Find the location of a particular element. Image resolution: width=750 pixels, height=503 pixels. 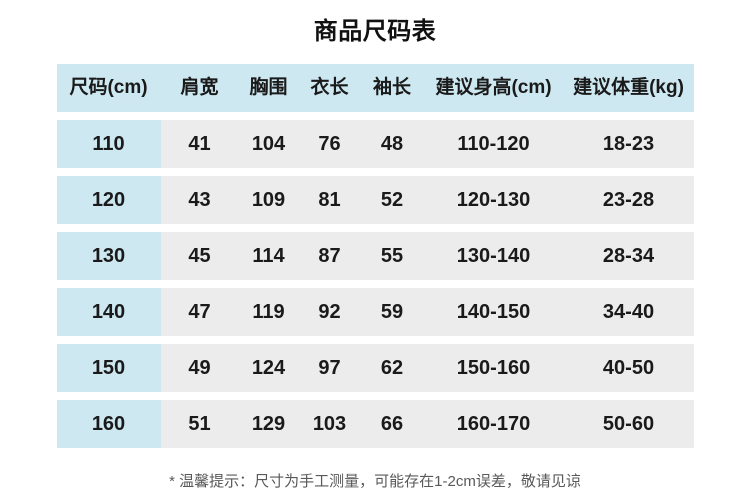

weight-cell: 28-34 is located at coordinates (628, 256).